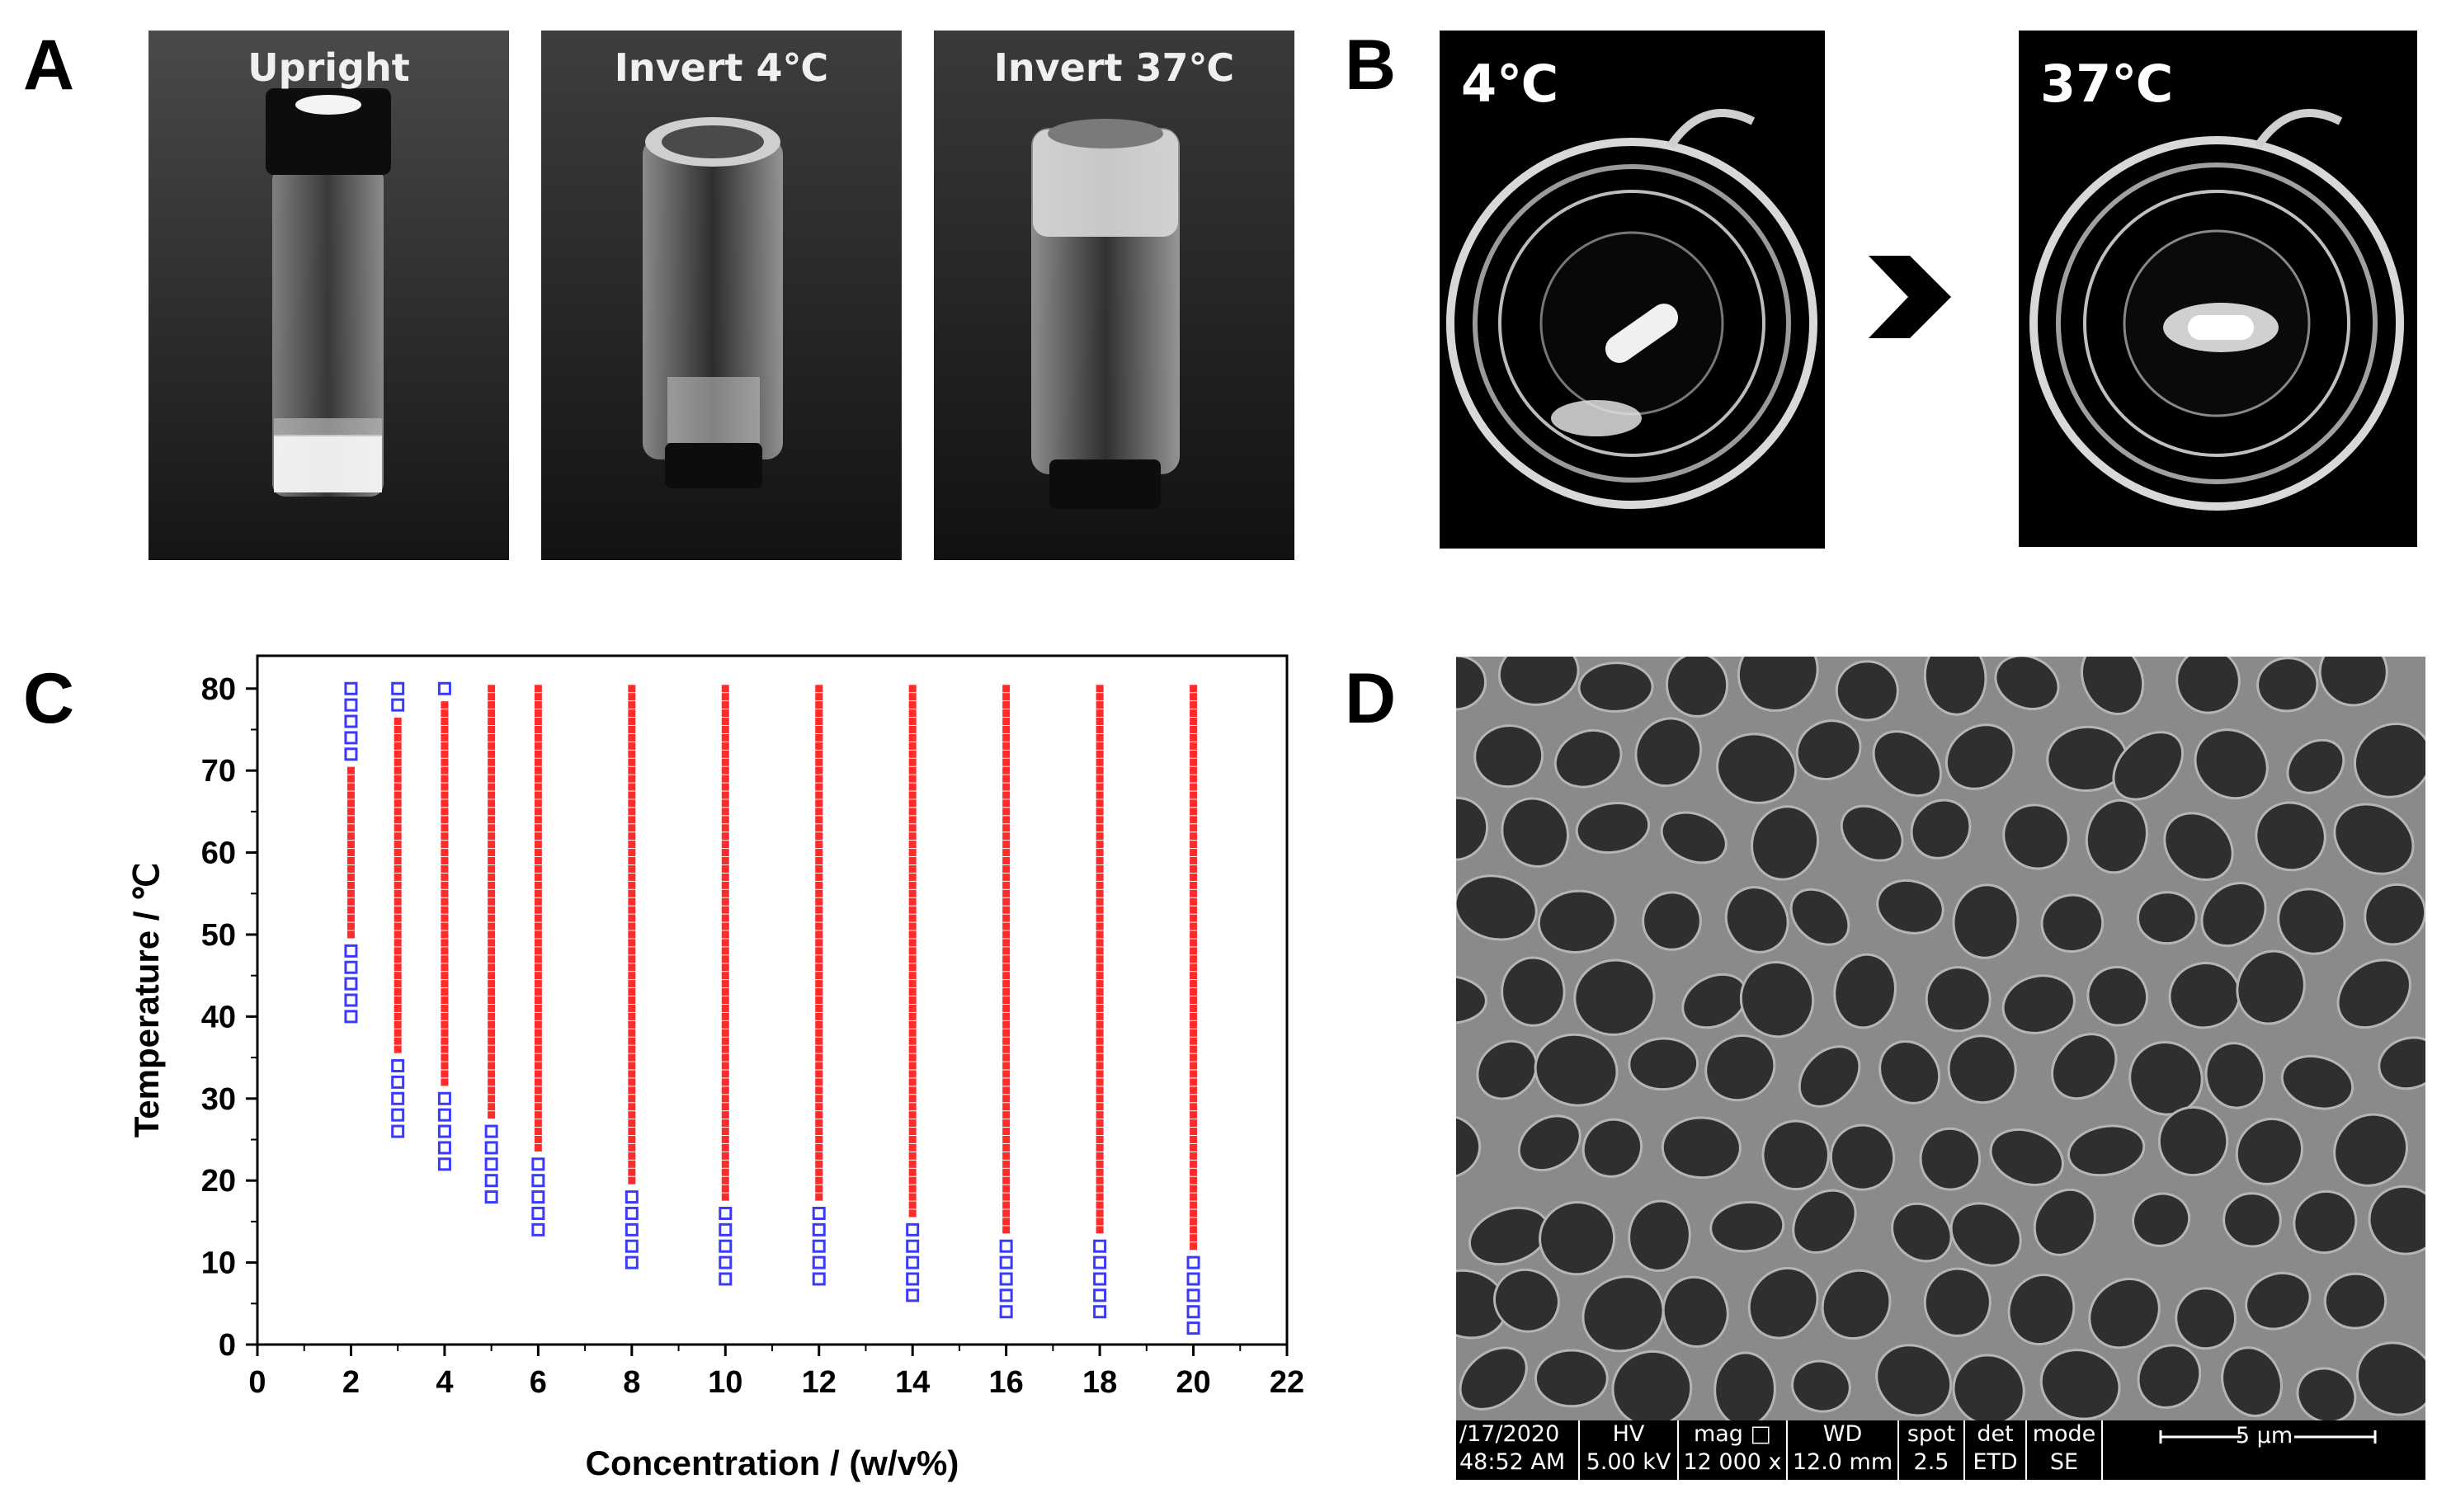 The image size is (2437, 1512). Describe the element at coordinates (1114, 67) in the screenshot. I see `label-invert-37c: Invert 37℃` at that location.